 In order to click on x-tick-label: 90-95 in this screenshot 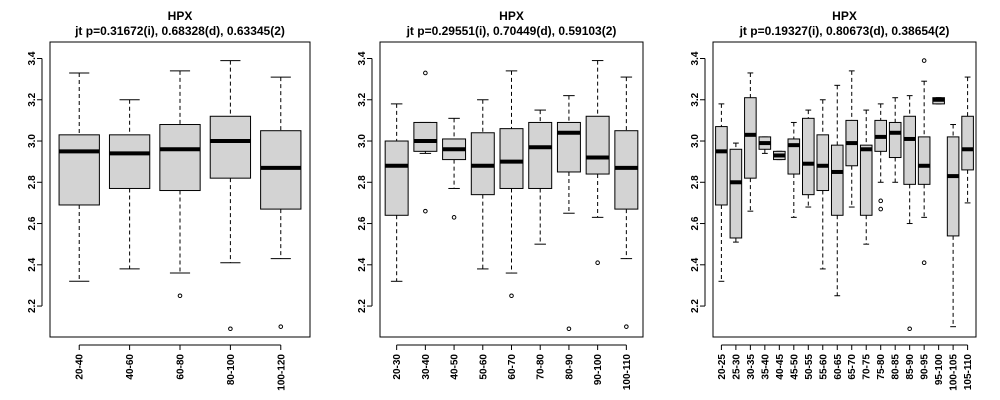, I will do `click(925, 367)`.